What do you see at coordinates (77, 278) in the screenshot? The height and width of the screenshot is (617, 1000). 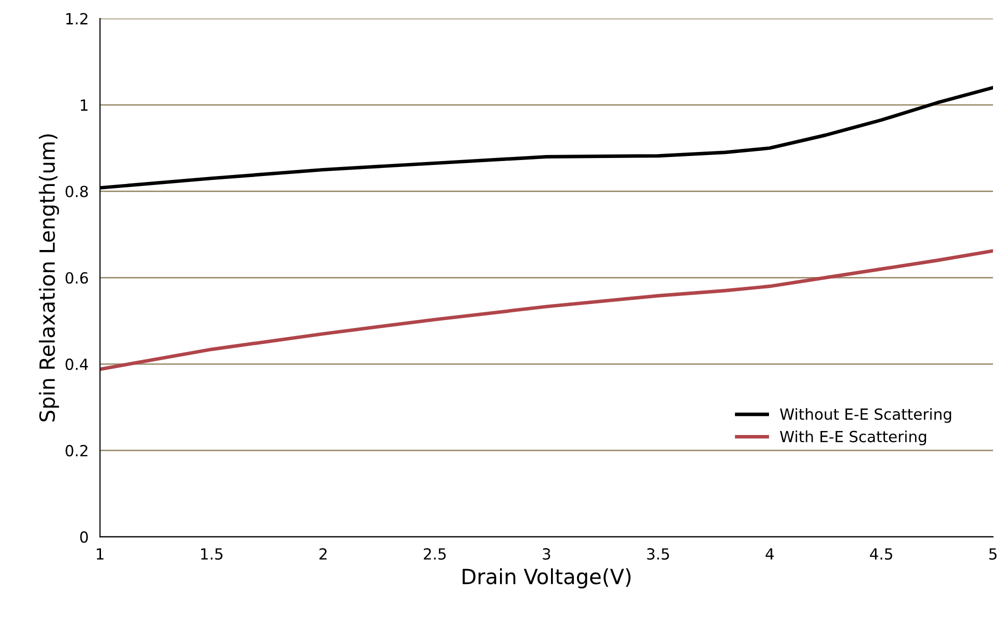 I see `y-tick-label: 0.6` at bounding box center [77, 278].